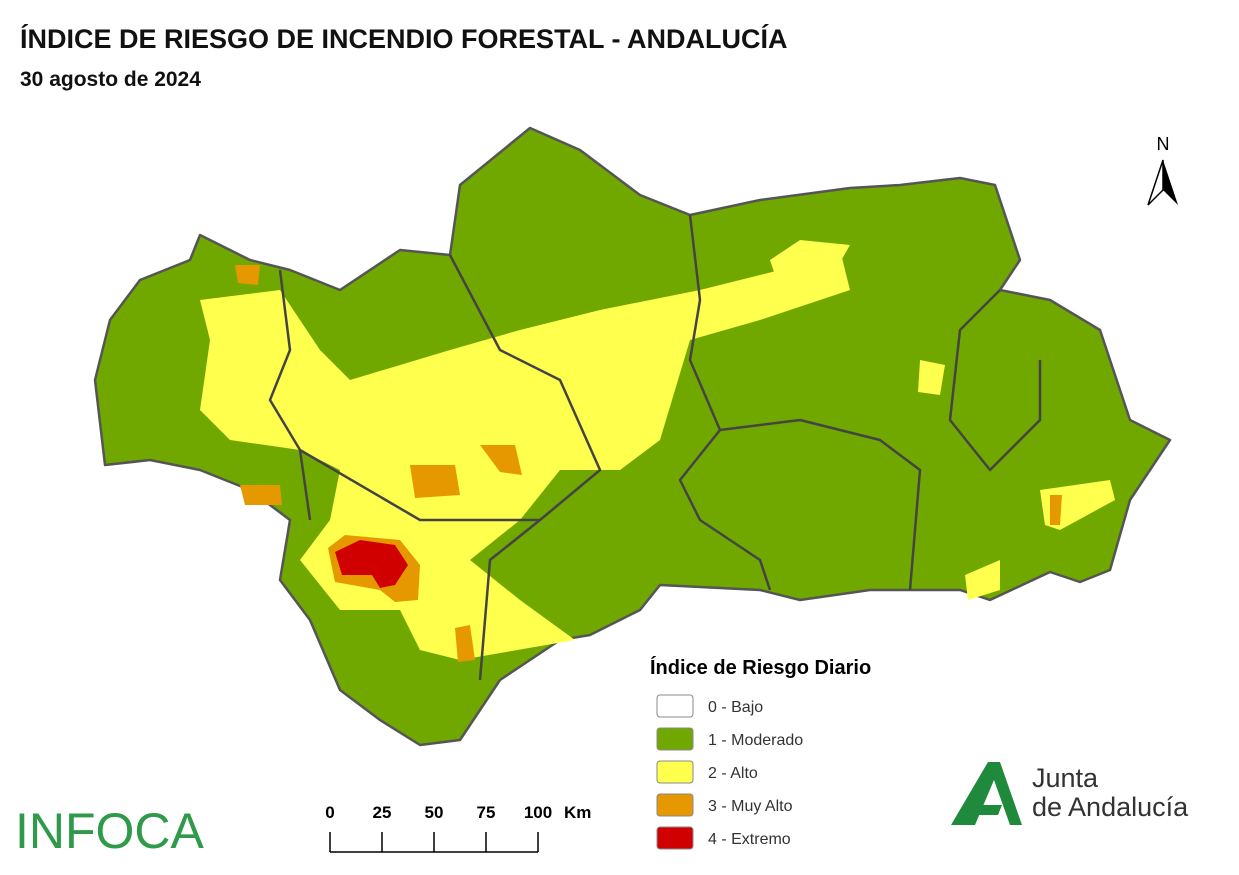  What do you see at coordinates (1163, 144) in the screenshot?
I see `north-label: N` at bounding box center [1163, 144].